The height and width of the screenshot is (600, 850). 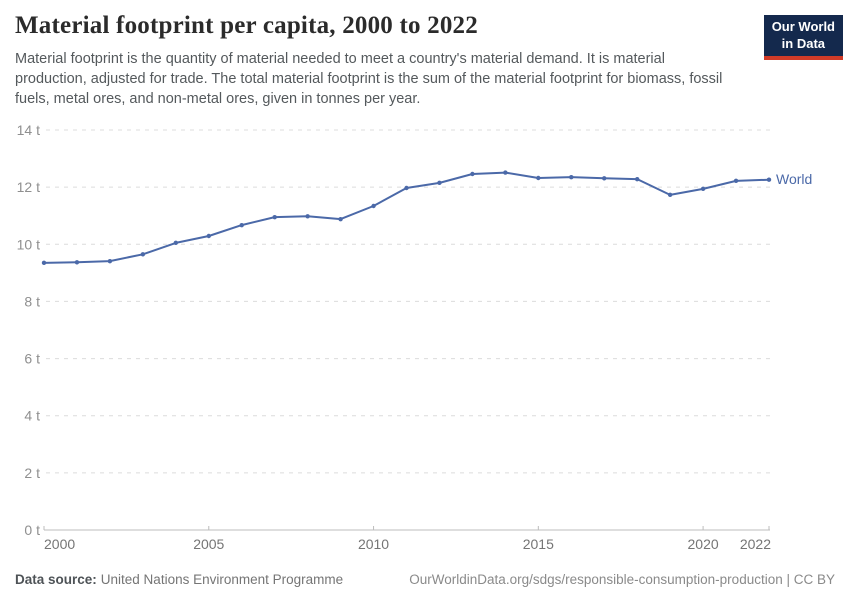 I want to click on x-tick-label: 2020, so click(x=703, y=544).